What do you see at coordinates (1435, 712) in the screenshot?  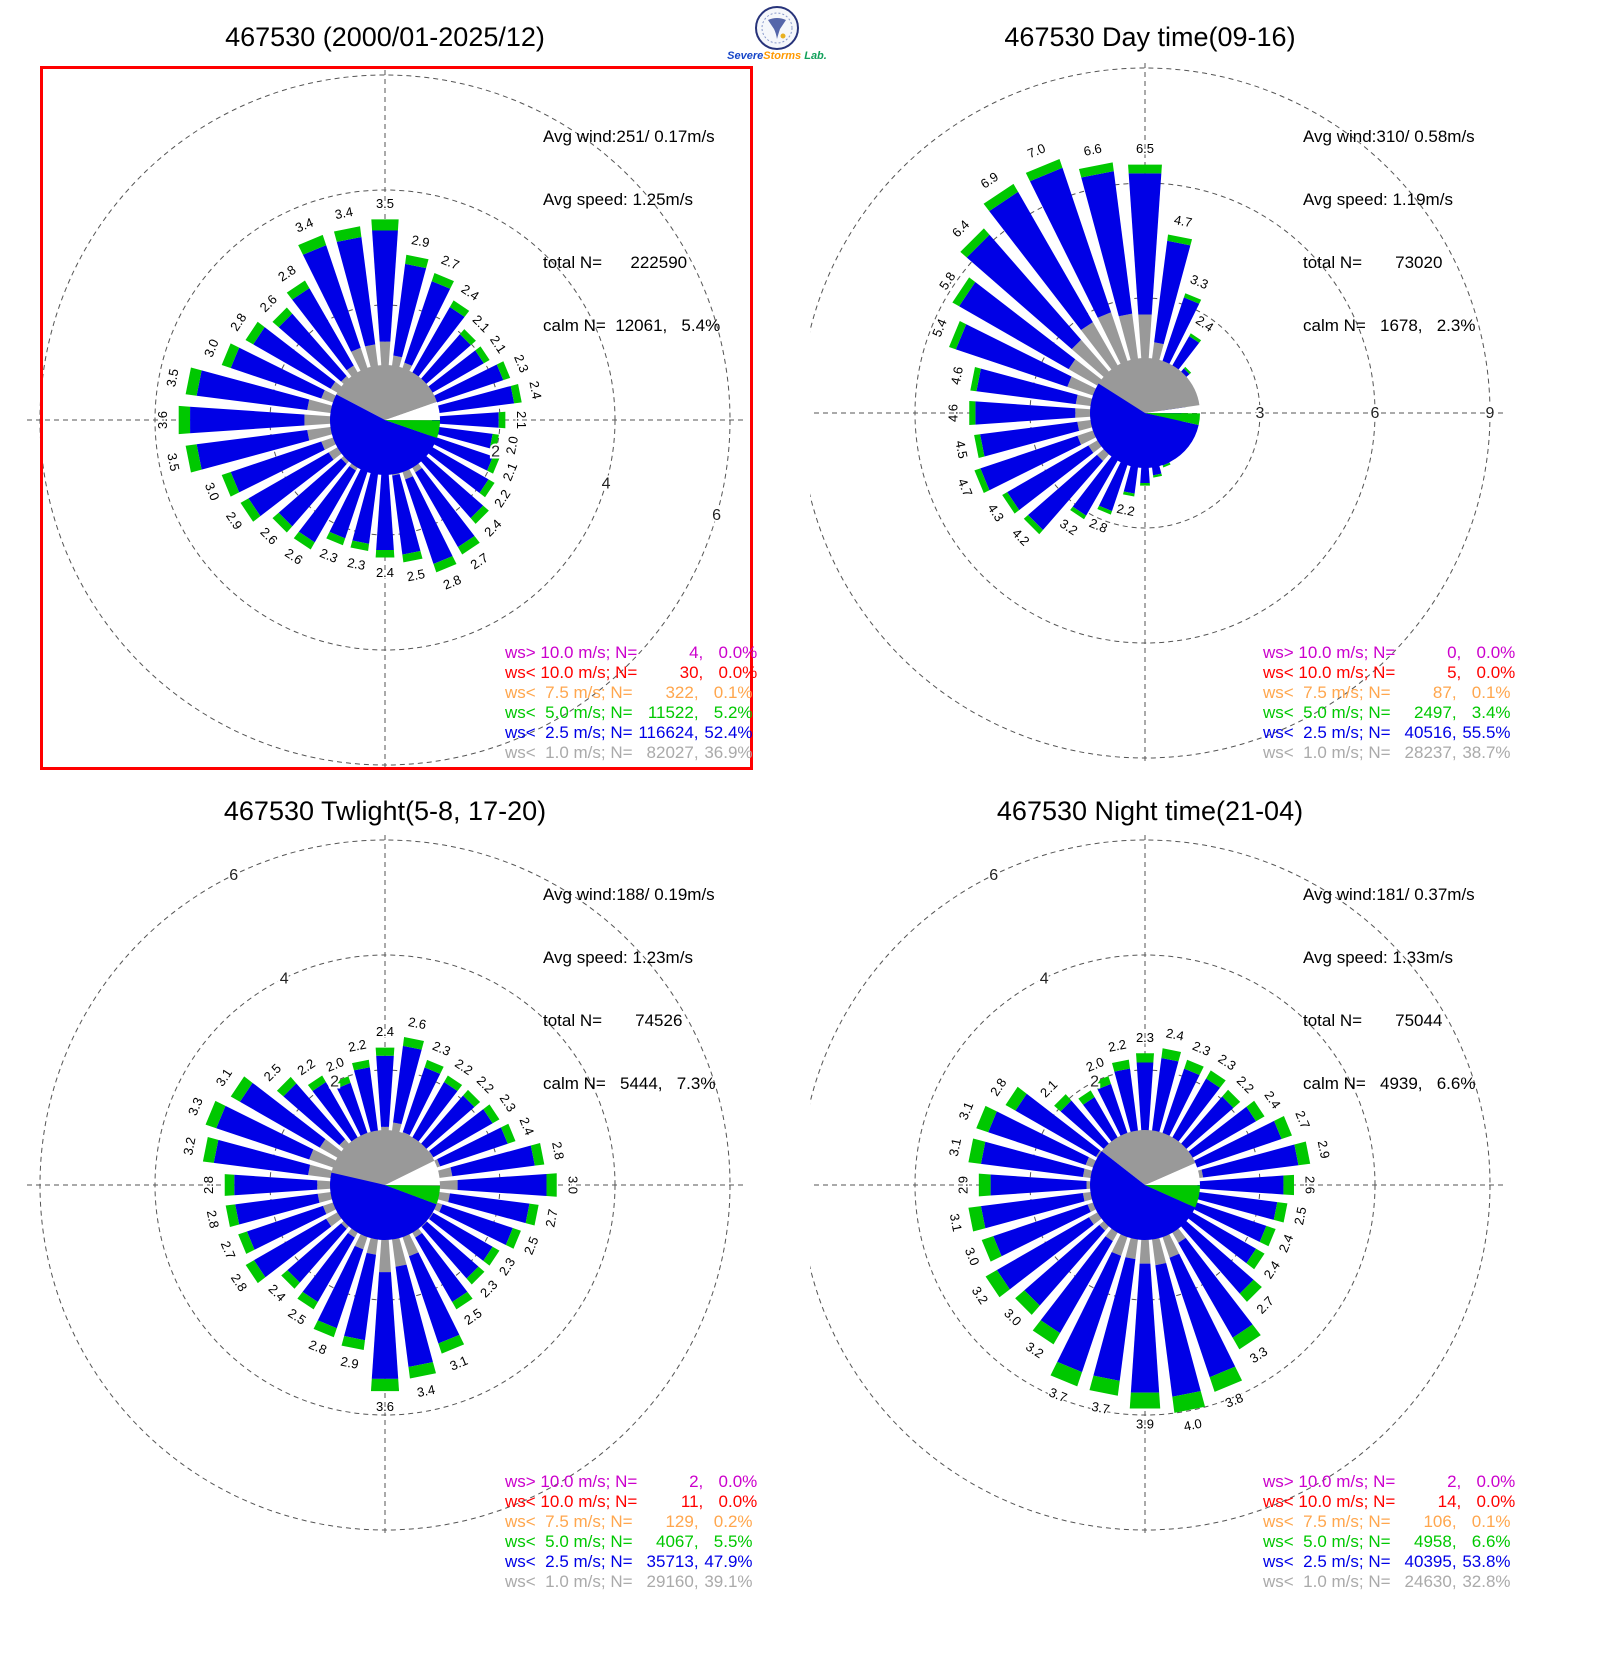 I see `legend-count: 2497,` at bounding box center [1435, 712].